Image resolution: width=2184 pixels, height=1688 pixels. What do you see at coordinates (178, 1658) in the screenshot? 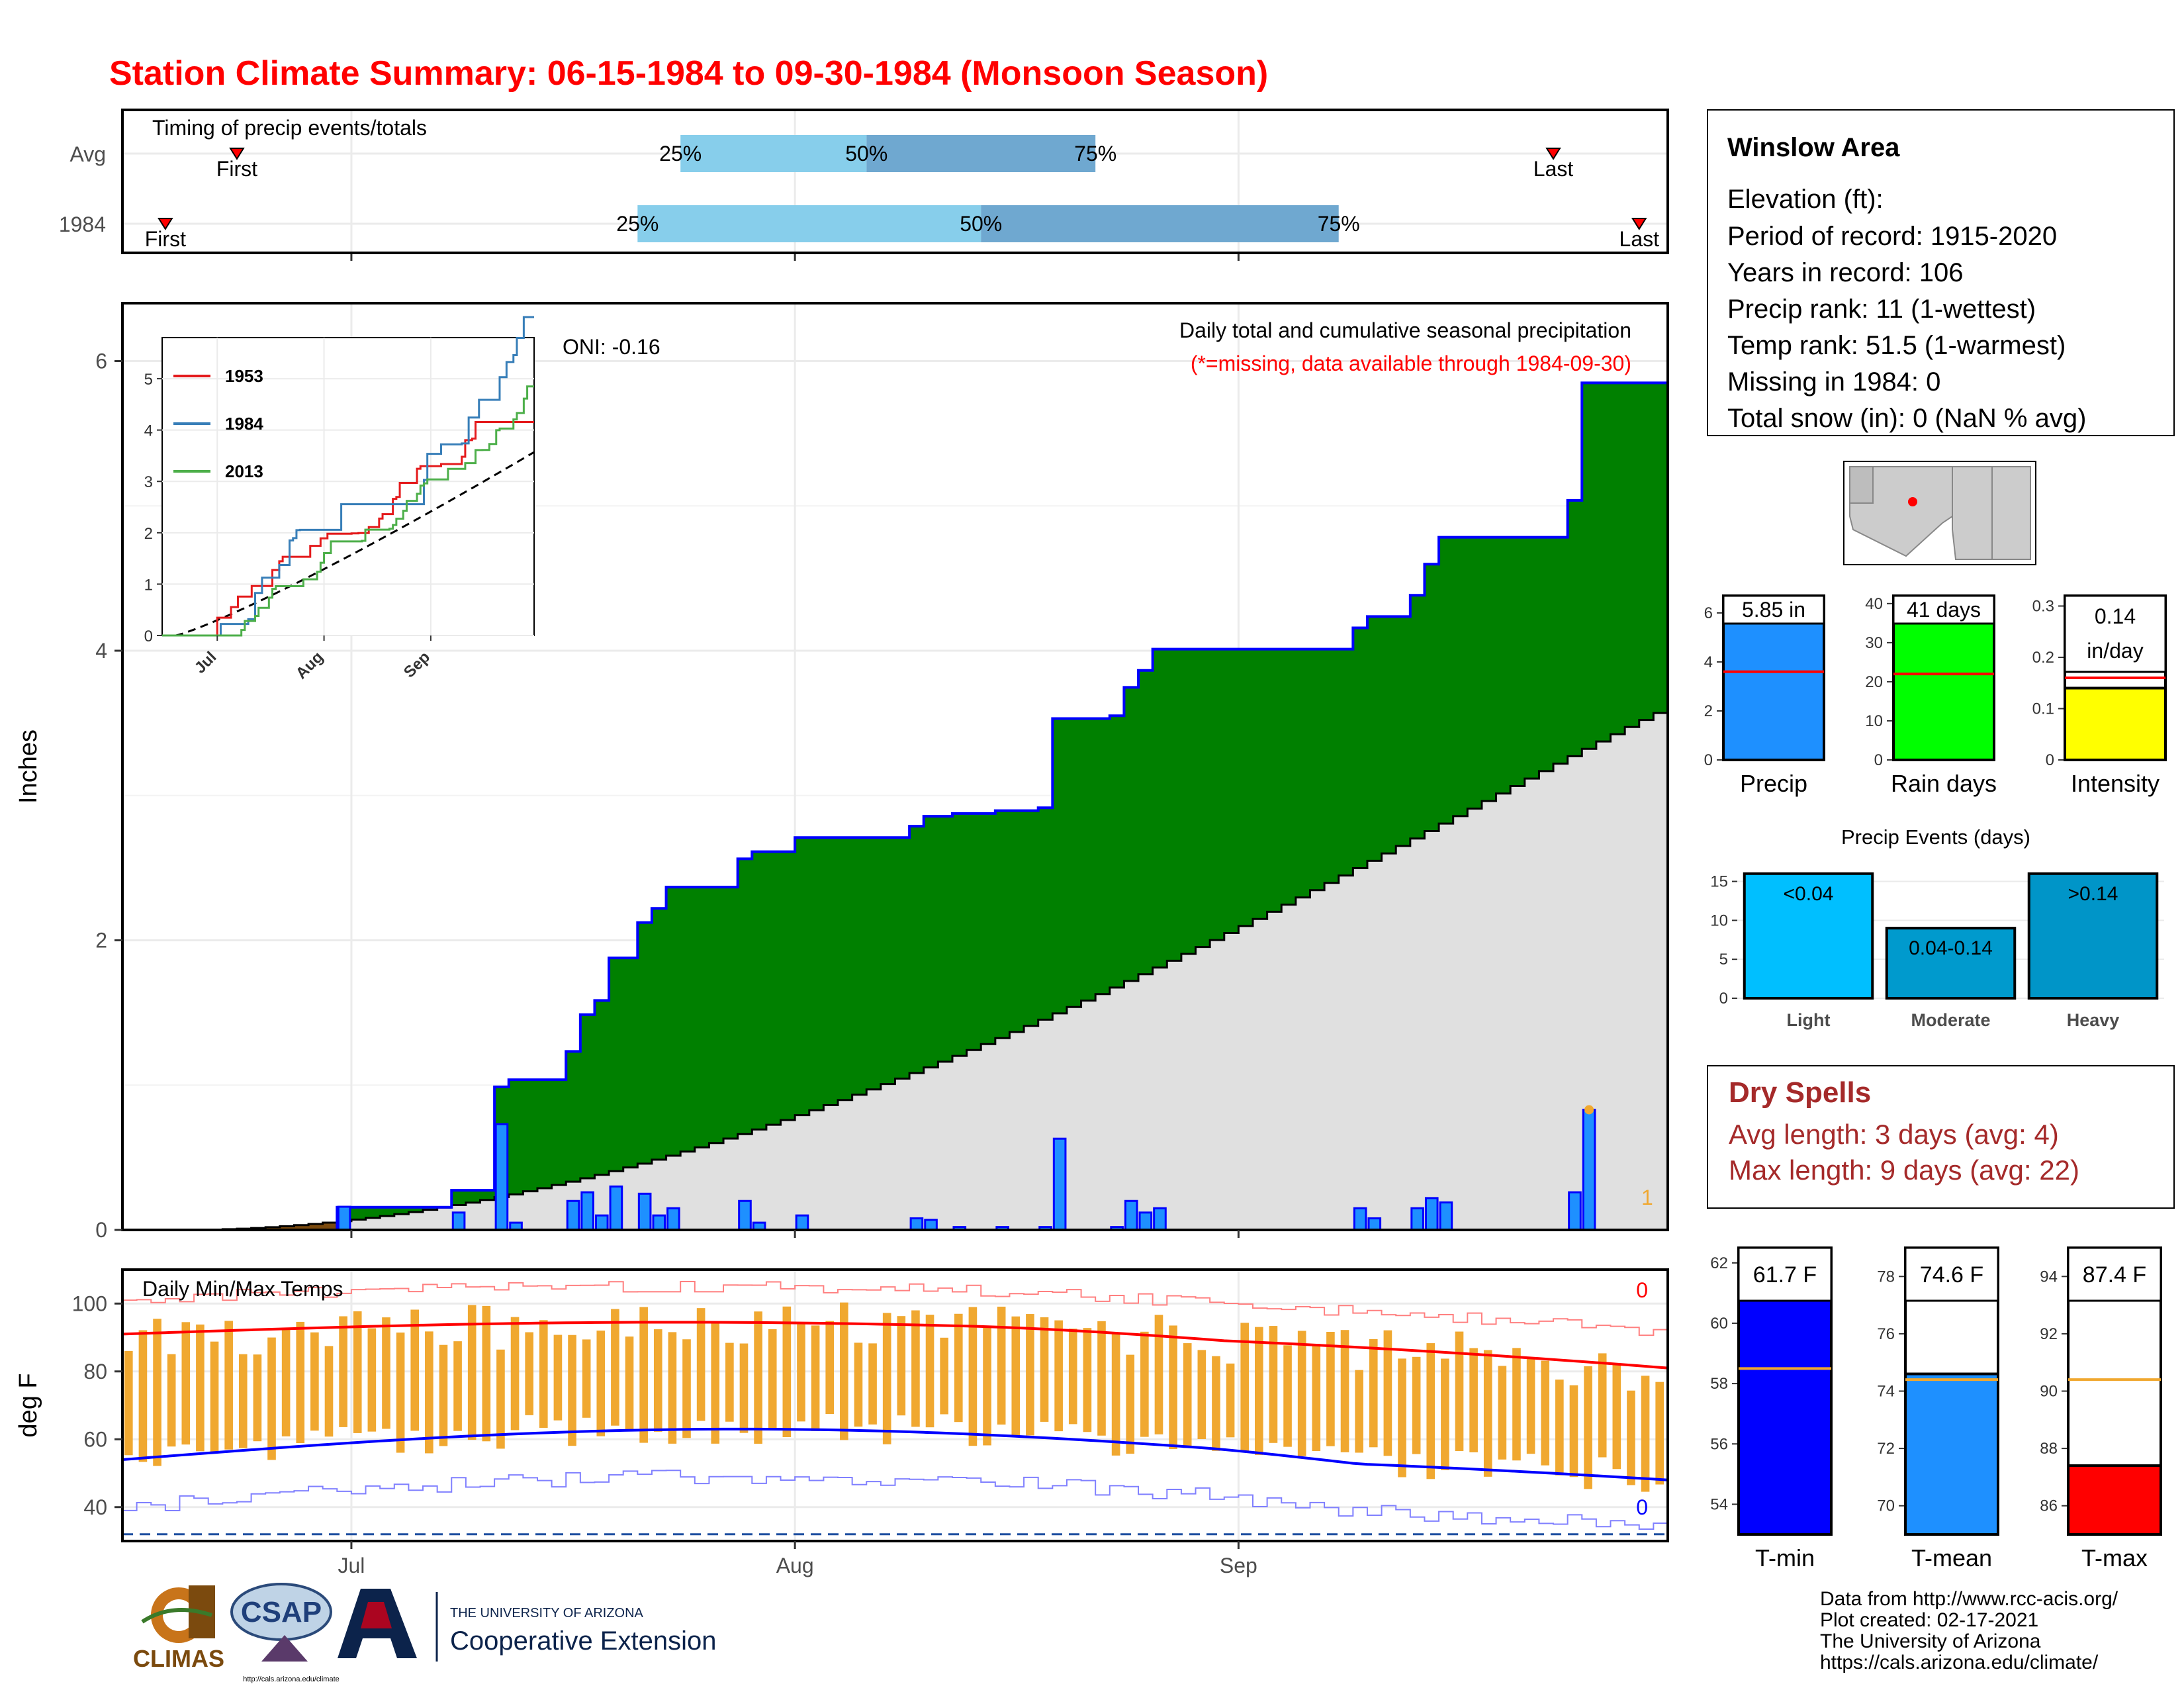
I see `climas-logo-text: CLIMAS` at bounding box center [178, 1658].